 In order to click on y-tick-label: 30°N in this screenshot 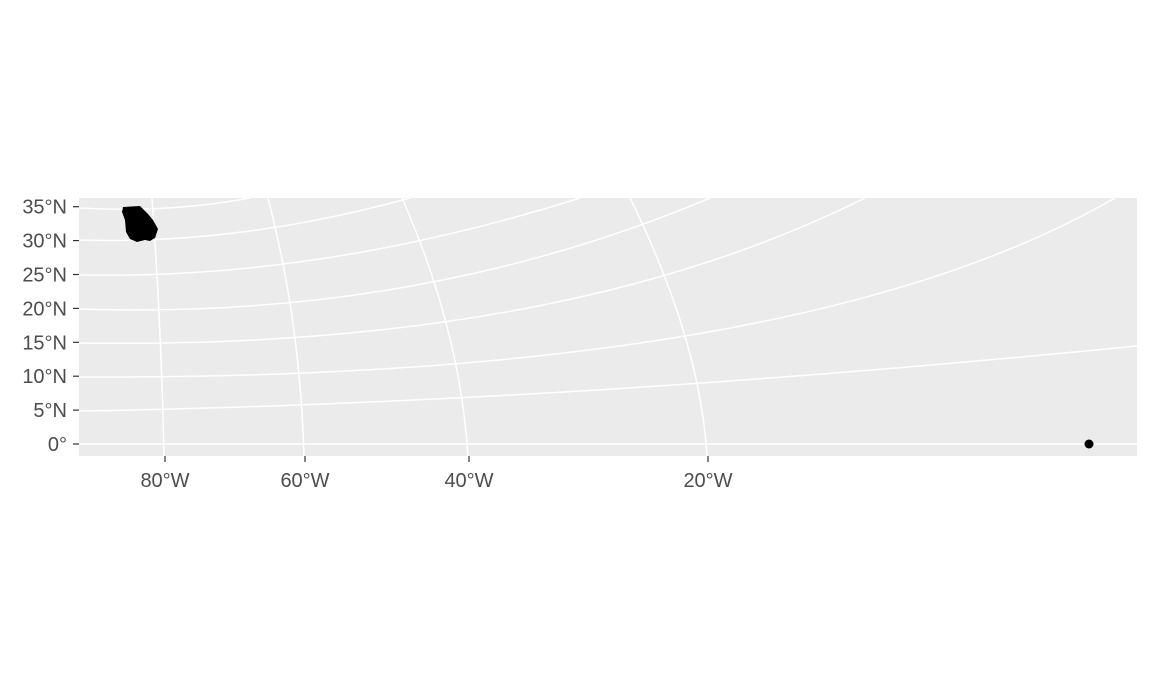, I will do `click(44, 242)`.